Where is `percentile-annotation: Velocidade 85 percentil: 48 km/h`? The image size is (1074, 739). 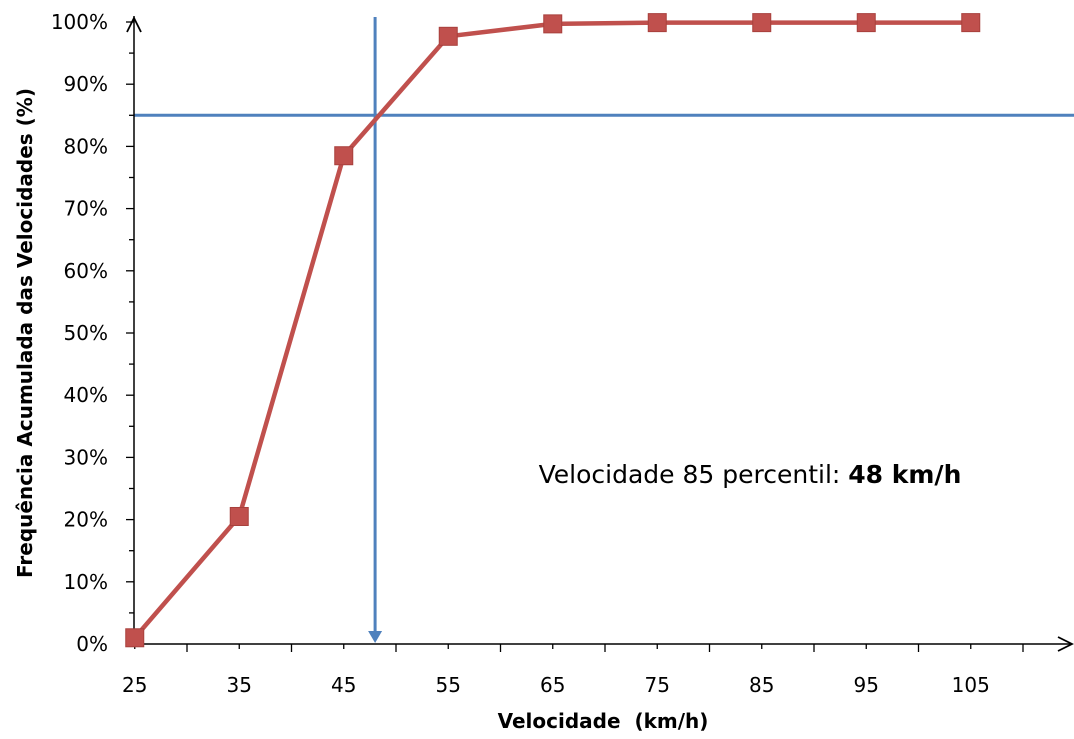
percentile-annotation: Velocidade 85 percentil: 48 km/h is located at coordinates (750, 474).